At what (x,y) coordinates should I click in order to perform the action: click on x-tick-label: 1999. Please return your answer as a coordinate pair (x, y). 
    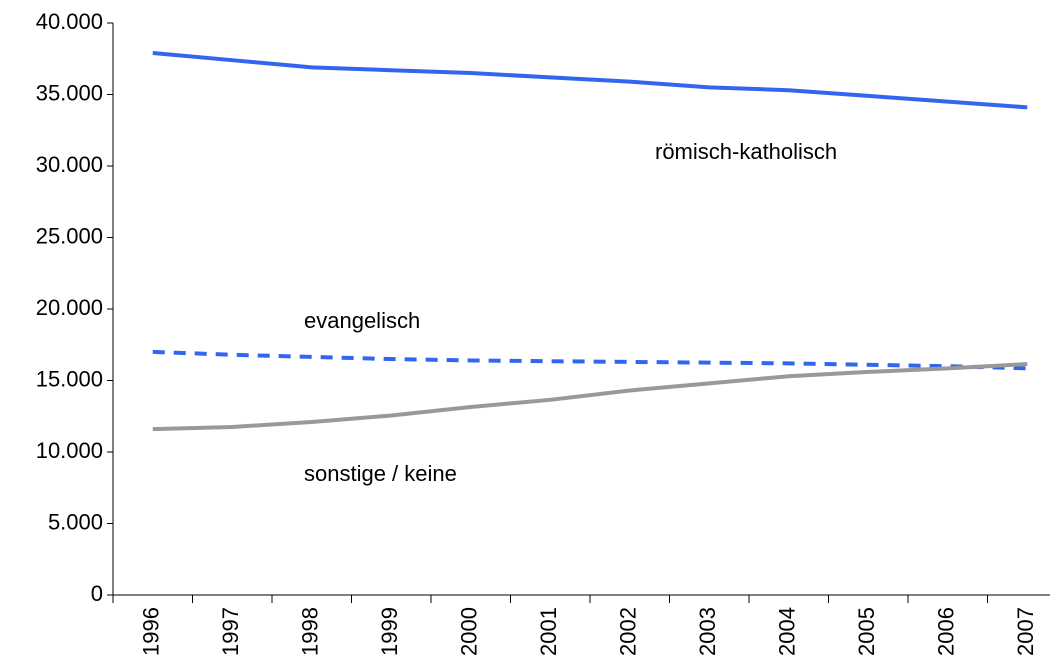
    Looking at the image, I should click on (389, 631).